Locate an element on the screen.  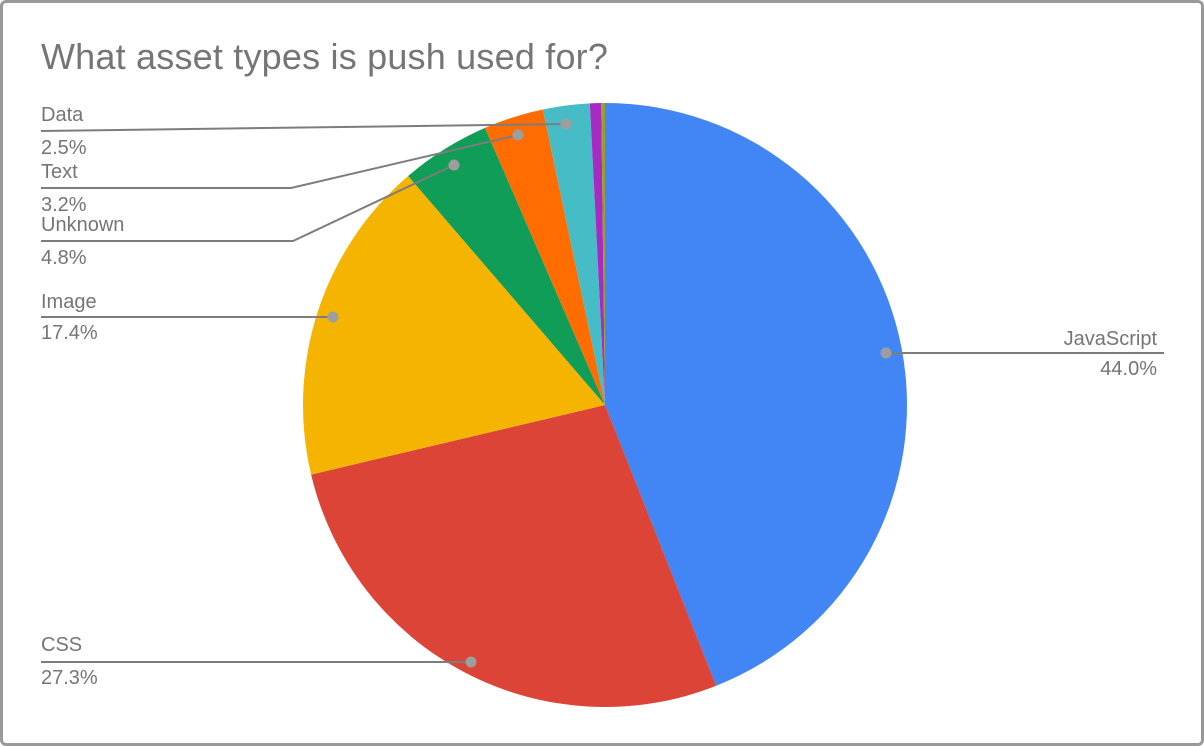
leader-line-text is located at coordinates (280, 161).